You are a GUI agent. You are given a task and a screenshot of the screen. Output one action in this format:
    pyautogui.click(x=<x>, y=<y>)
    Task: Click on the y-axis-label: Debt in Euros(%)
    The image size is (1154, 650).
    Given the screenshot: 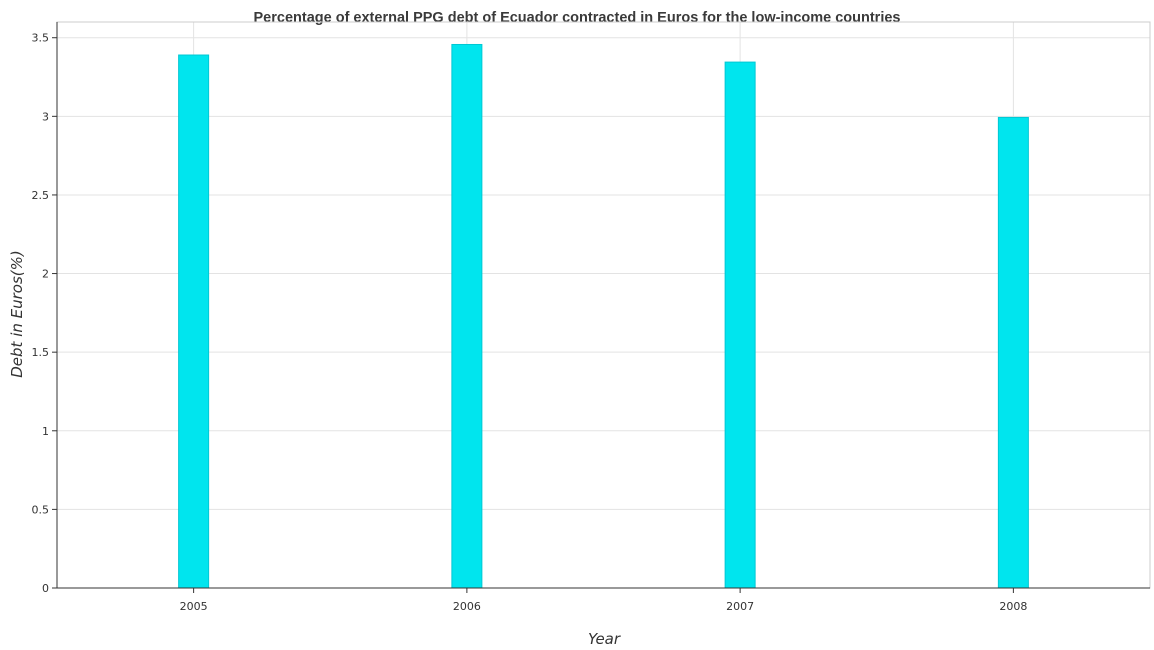 What is the action you would take?
    pyautogui.click(x=17, y=314)
    